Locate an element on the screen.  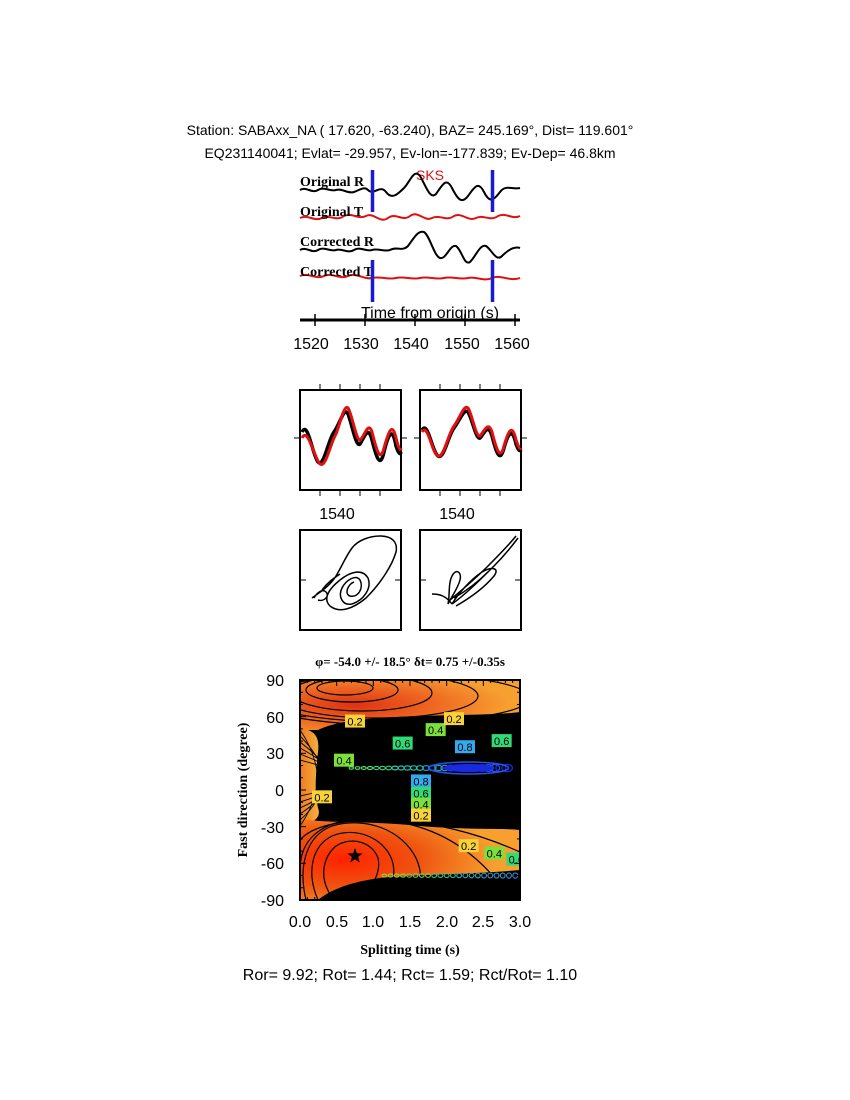
y-tick-label-30: 30 is located at coordinates (275, 754).